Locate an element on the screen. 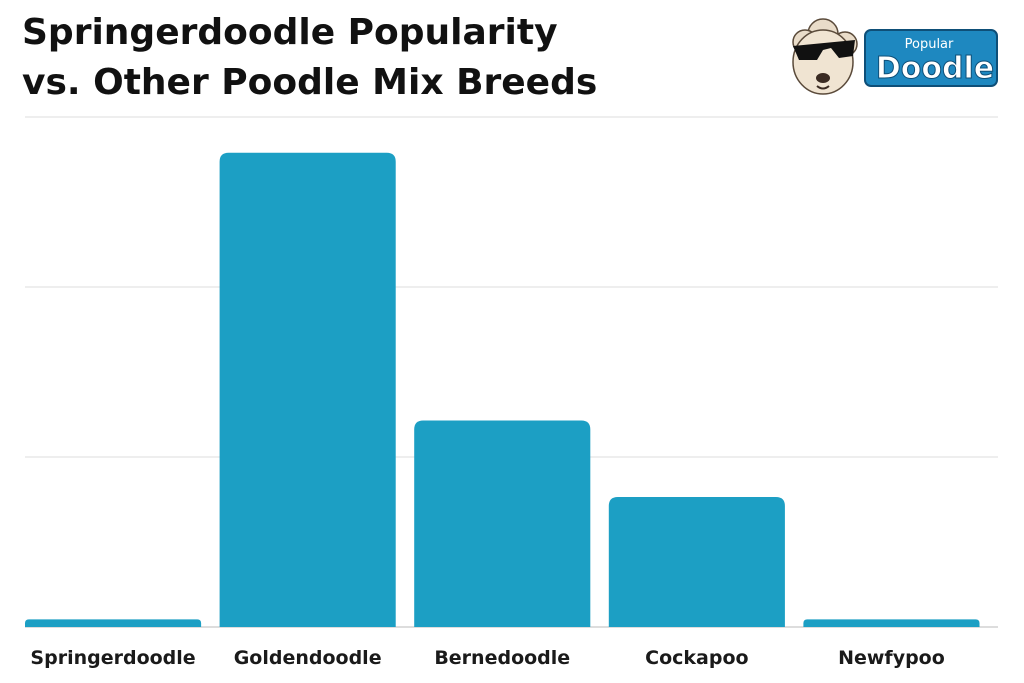  title-line-2: vs. Other Poodle Mix Breeds is located at coordinates (310, 82).